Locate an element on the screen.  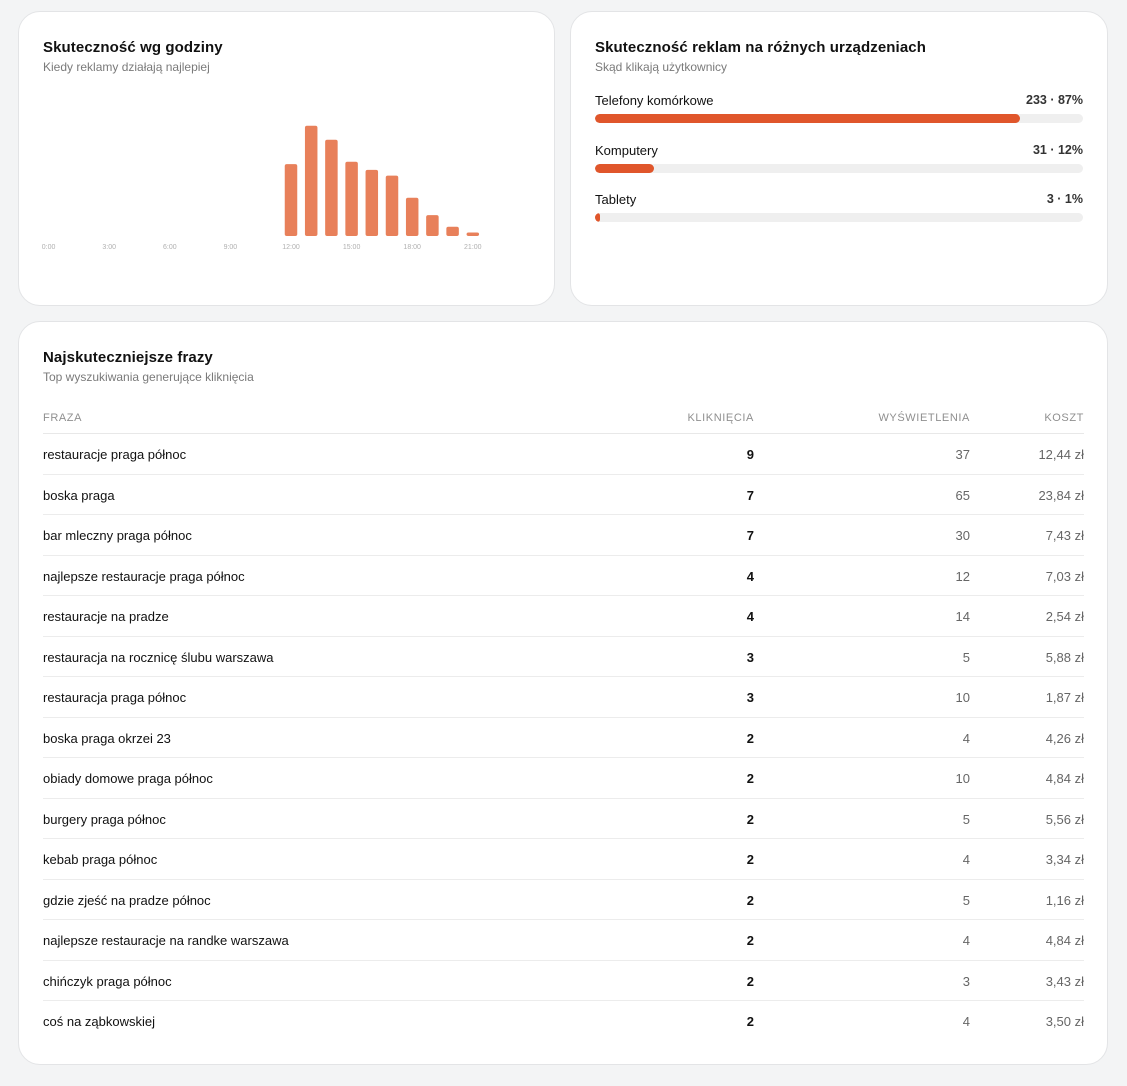
cell-clicks: 9 is located at coordinates (750, 454).